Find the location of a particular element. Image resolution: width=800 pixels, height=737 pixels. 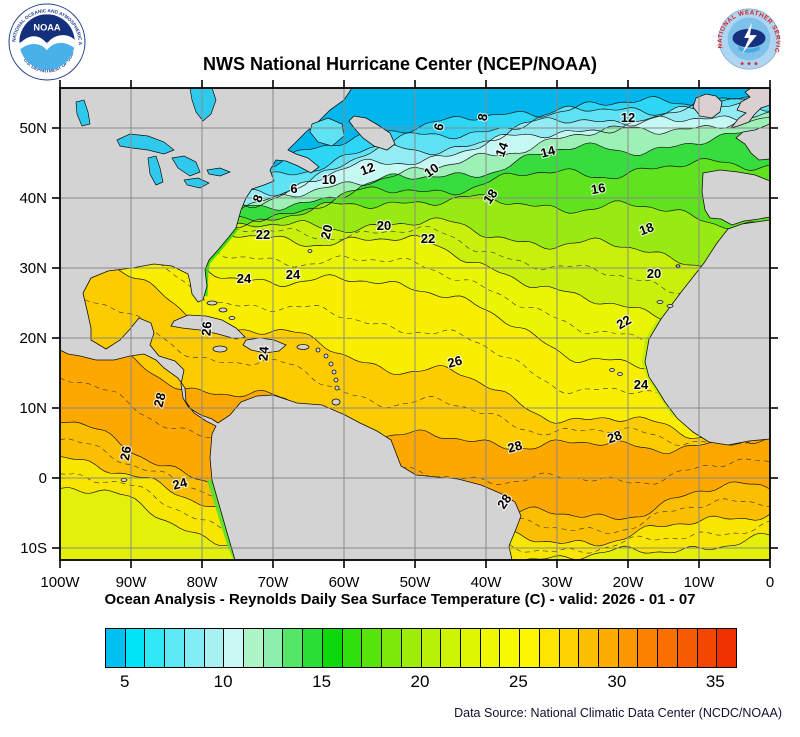

contour-label-18: 18 is located at coordinates (646, 228).